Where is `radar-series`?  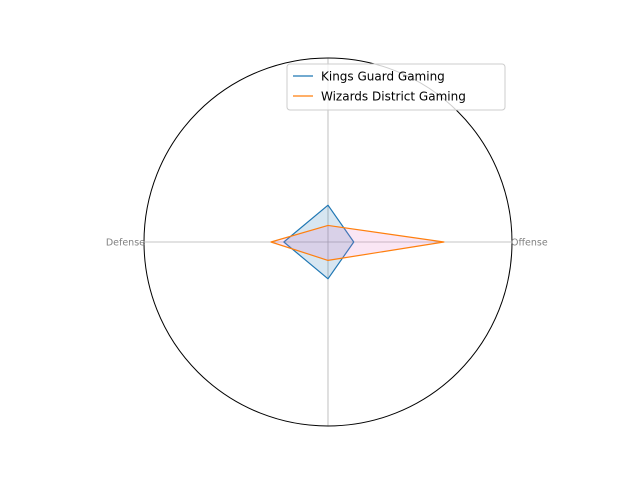
radar-series is located at coordinates (357, 242).